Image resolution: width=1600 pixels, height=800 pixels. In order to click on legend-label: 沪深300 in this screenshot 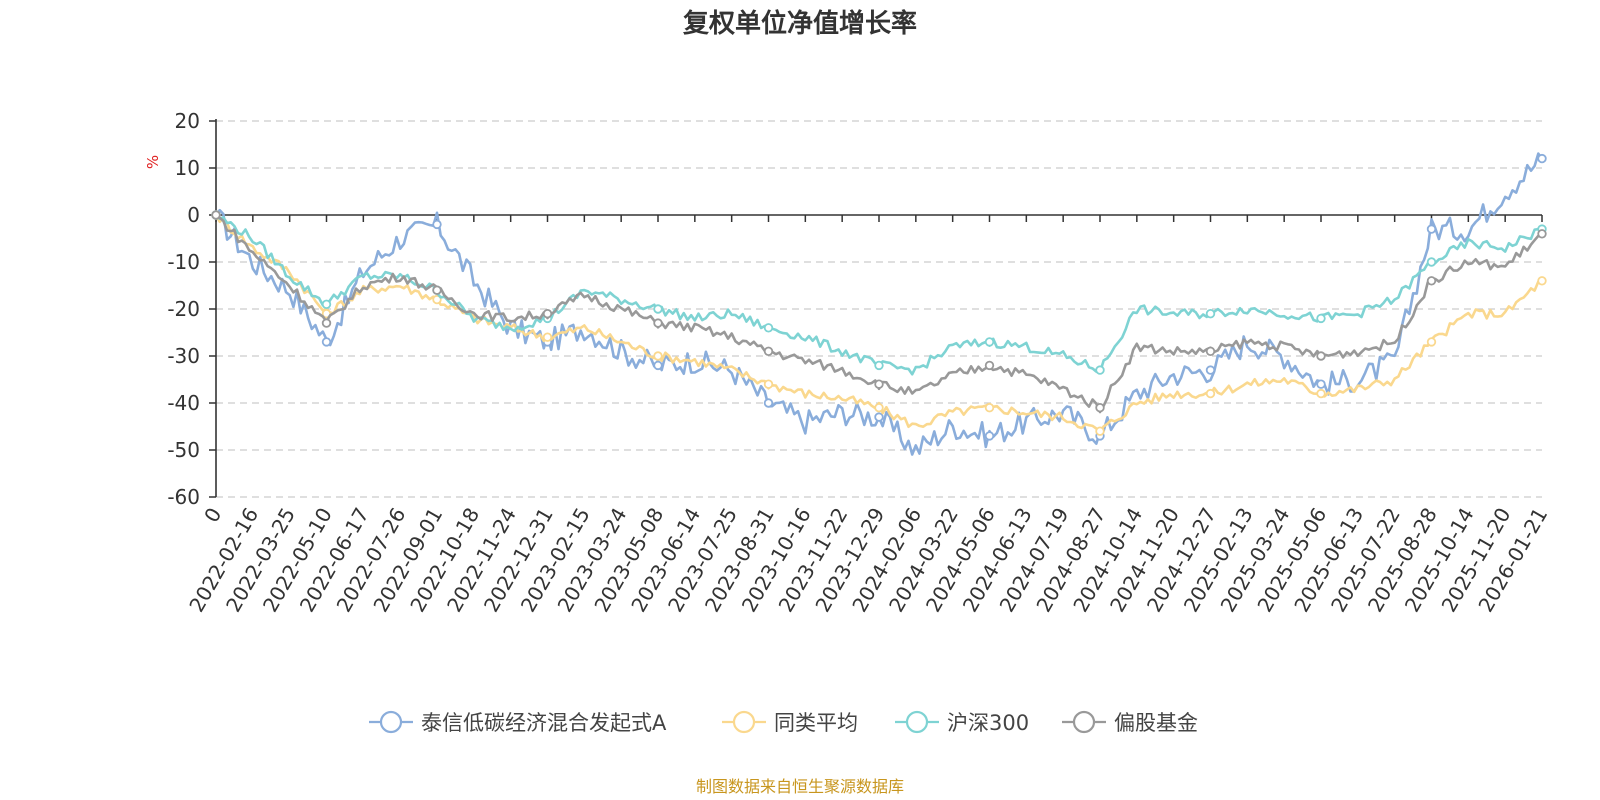, I will do `click(988, 723)`.